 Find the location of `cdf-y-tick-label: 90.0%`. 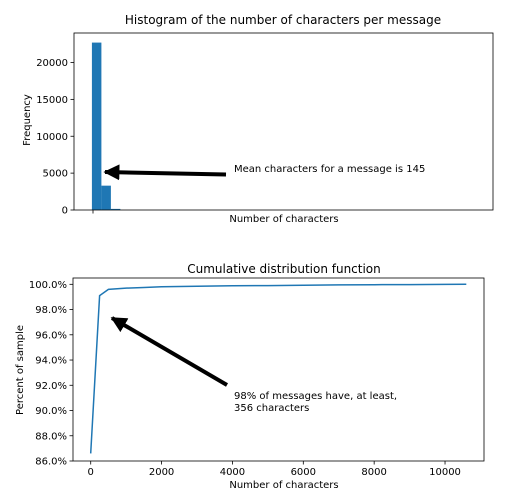

cdf-y-tick-label: 90.0% is located at coordinates (51, 411).